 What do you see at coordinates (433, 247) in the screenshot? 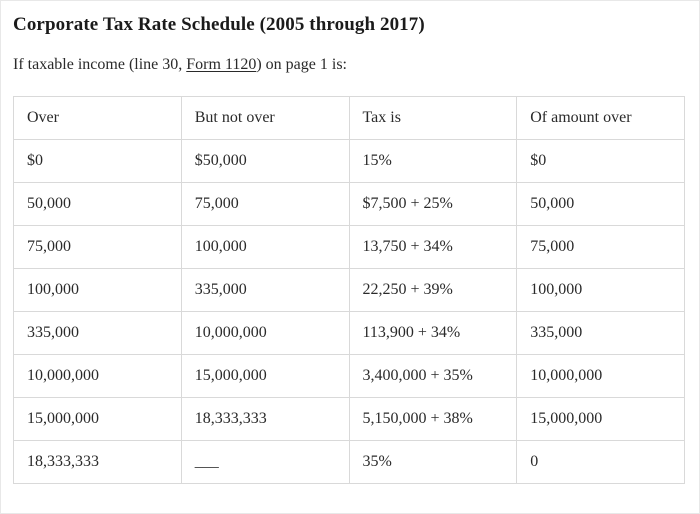
I see `table-cell: 13,750 + 34%` at bounding box center [433, 247].